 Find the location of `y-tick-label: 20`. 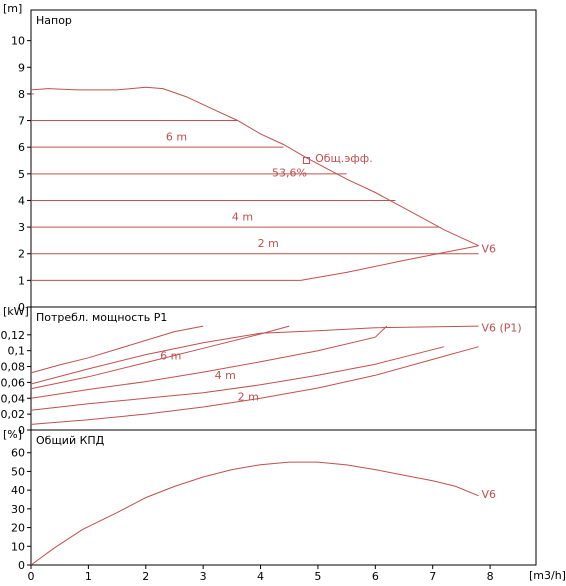

y-tick-label: 20 is located at coordinates (18, 528).